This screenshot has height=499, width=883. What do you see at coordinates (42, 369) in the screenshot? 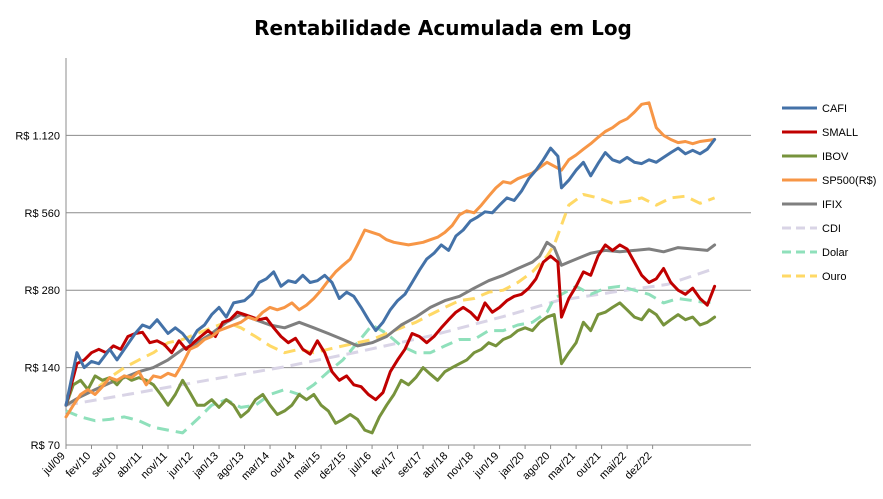
I see `y-tick-label: R$ 140` at bounding box center [42, 369].